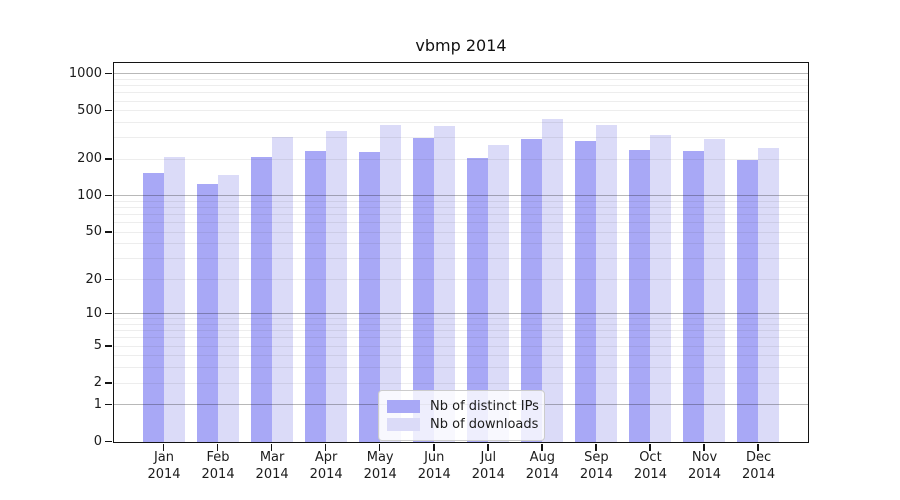 This screenshot has width=900, height=500. What do you see at coordinates (498, 293) in the screenshot?
I see `bar-nb-of-downloads-jul` at bounding box center [498, 293].